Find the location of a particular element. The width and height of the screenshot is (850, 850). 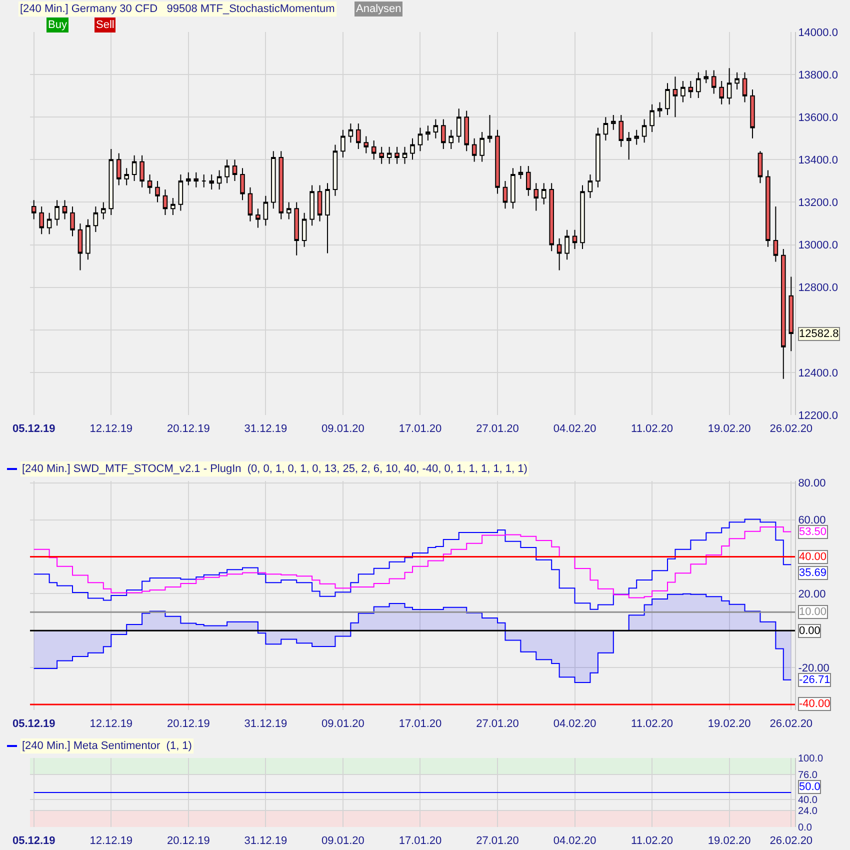

y-tick-label: 20.00 is located at coordinates (812, 594).